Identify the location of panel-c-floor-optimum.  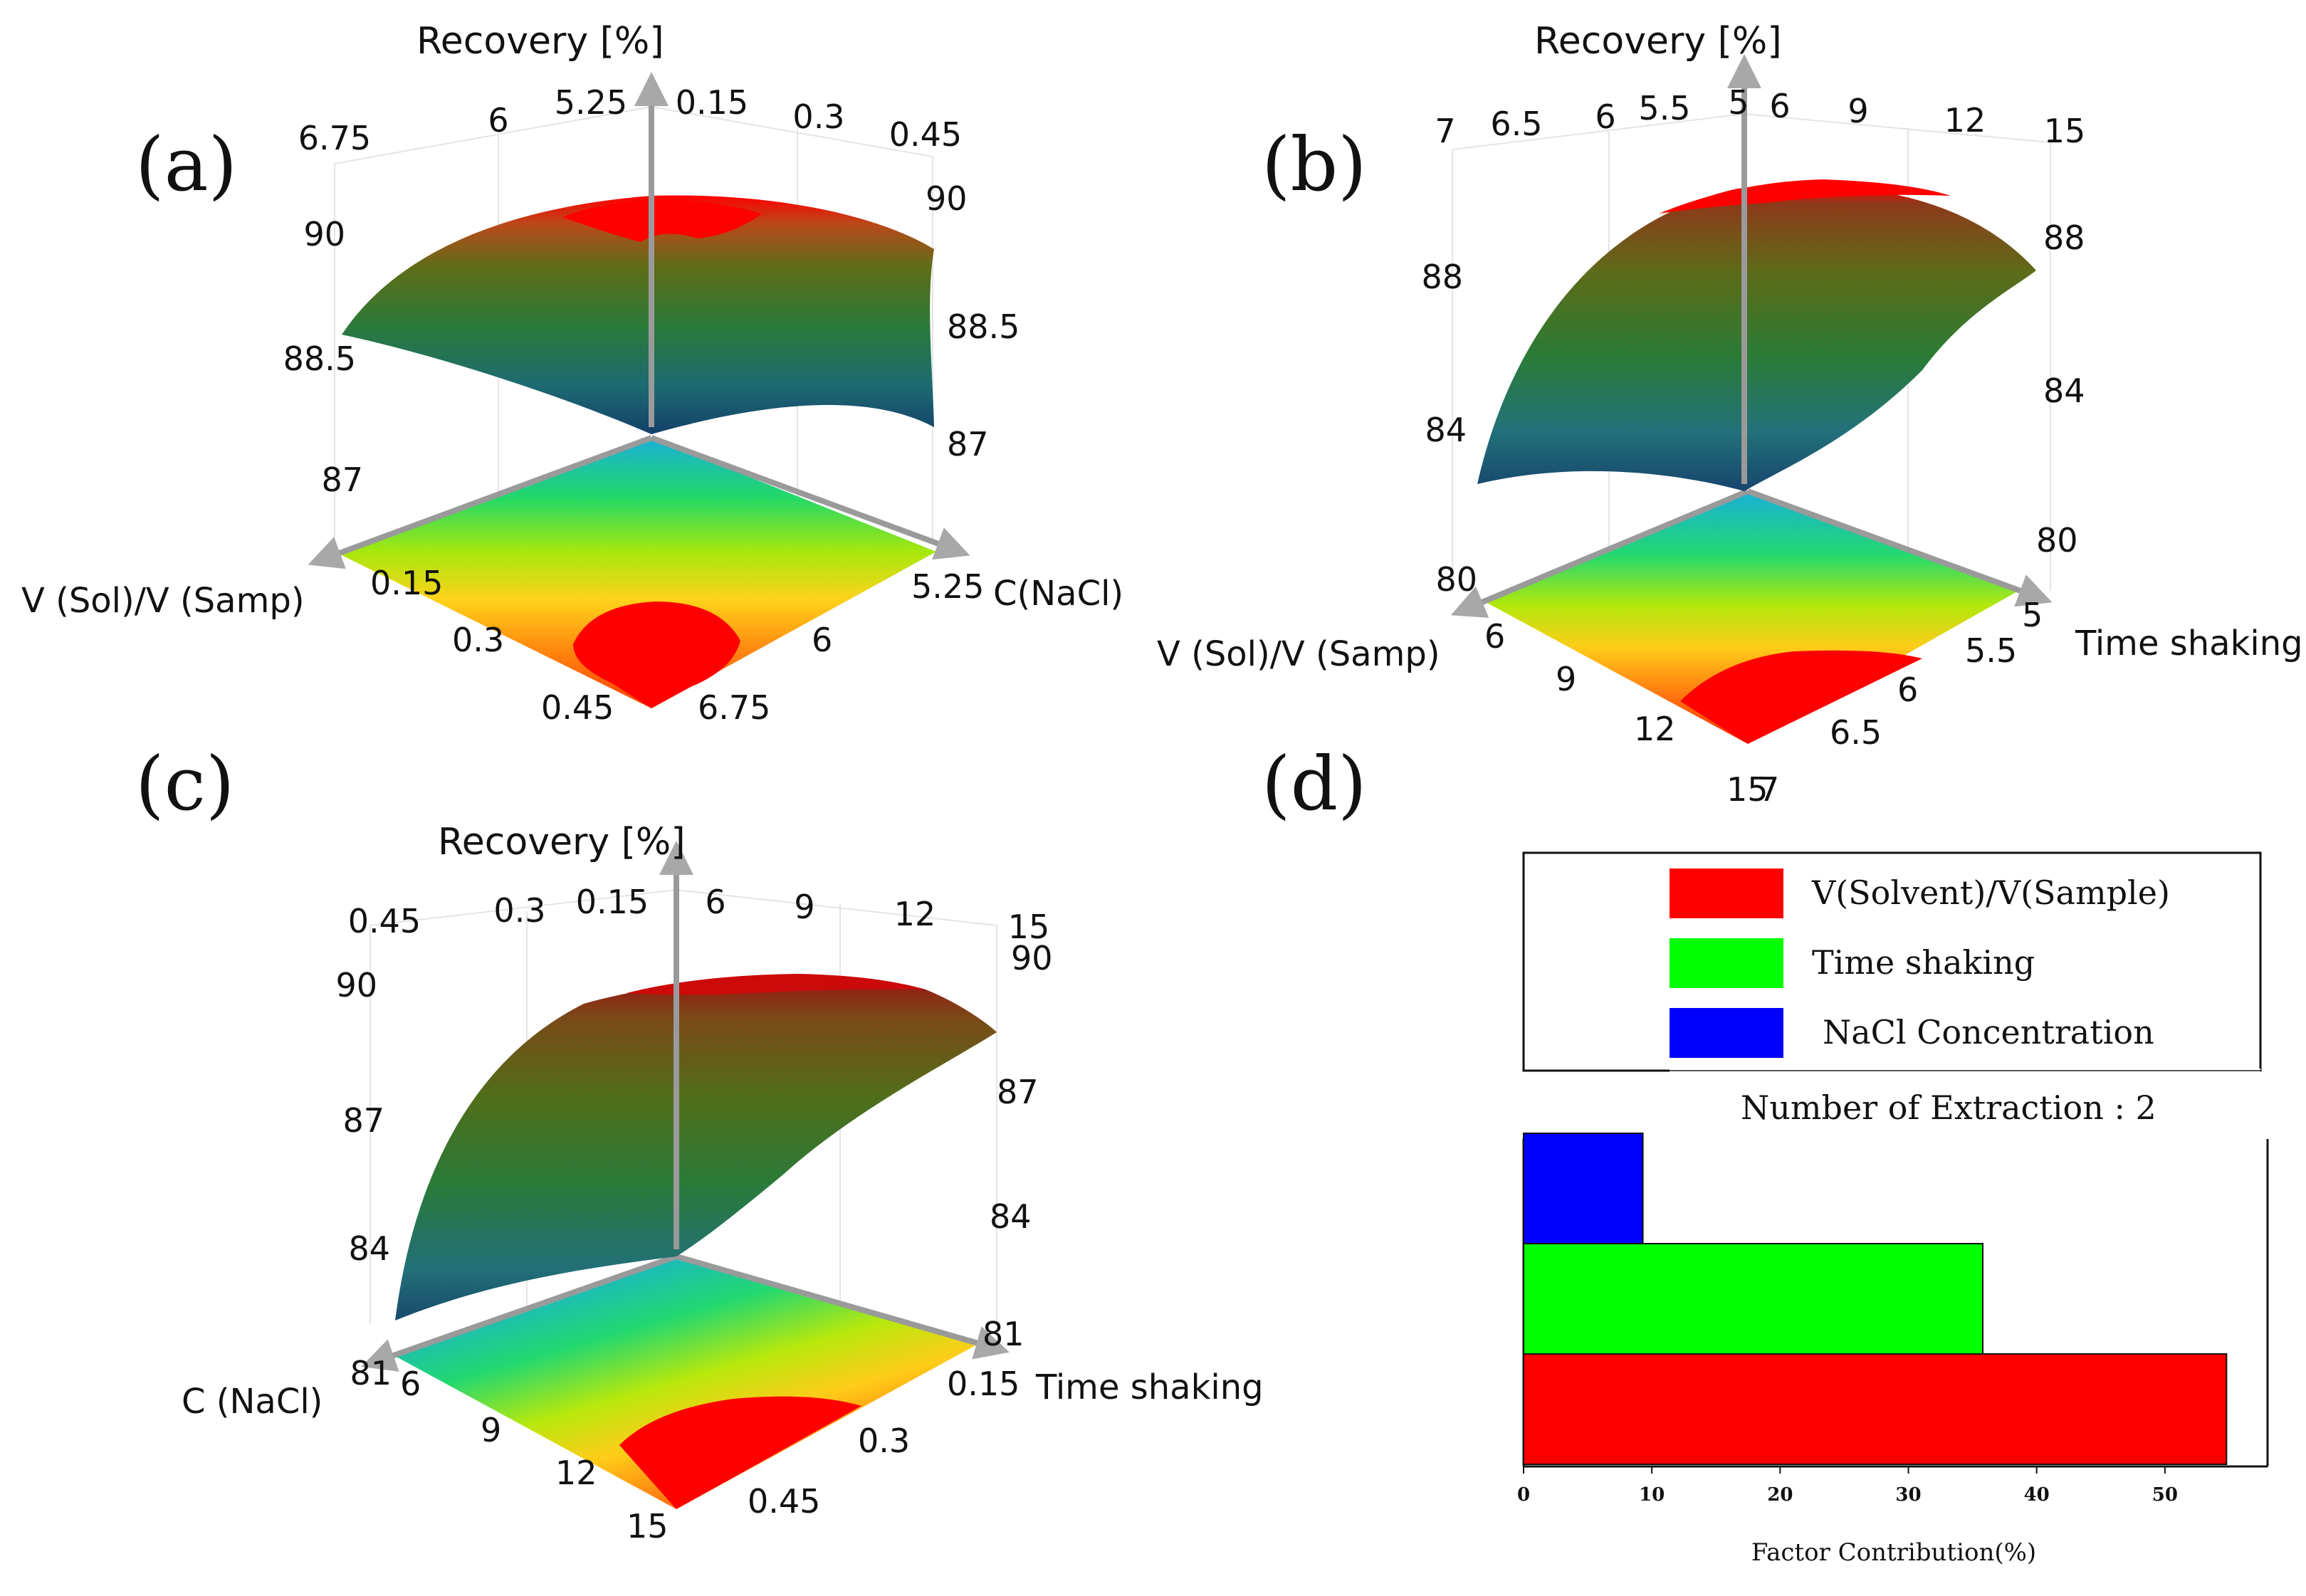
(740, 1452).